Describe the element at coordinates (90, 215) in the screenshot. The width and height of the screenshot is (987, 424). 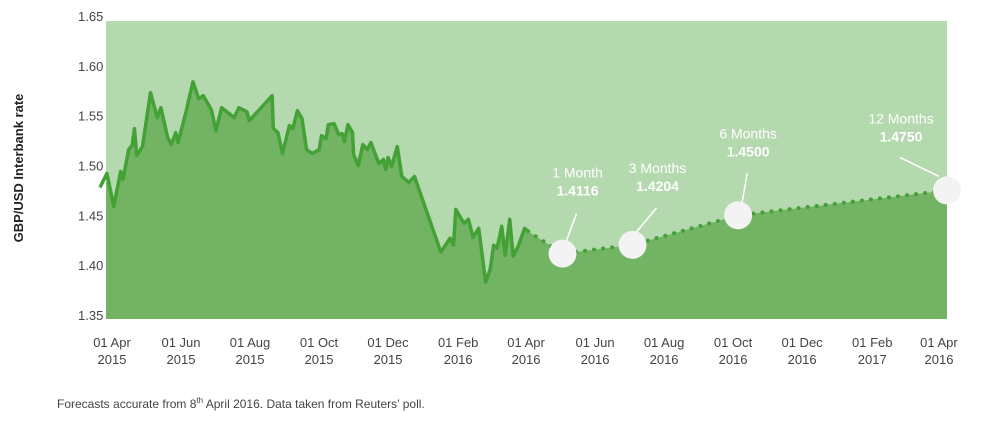
I see `y-tick-label: 1.45` at that location.